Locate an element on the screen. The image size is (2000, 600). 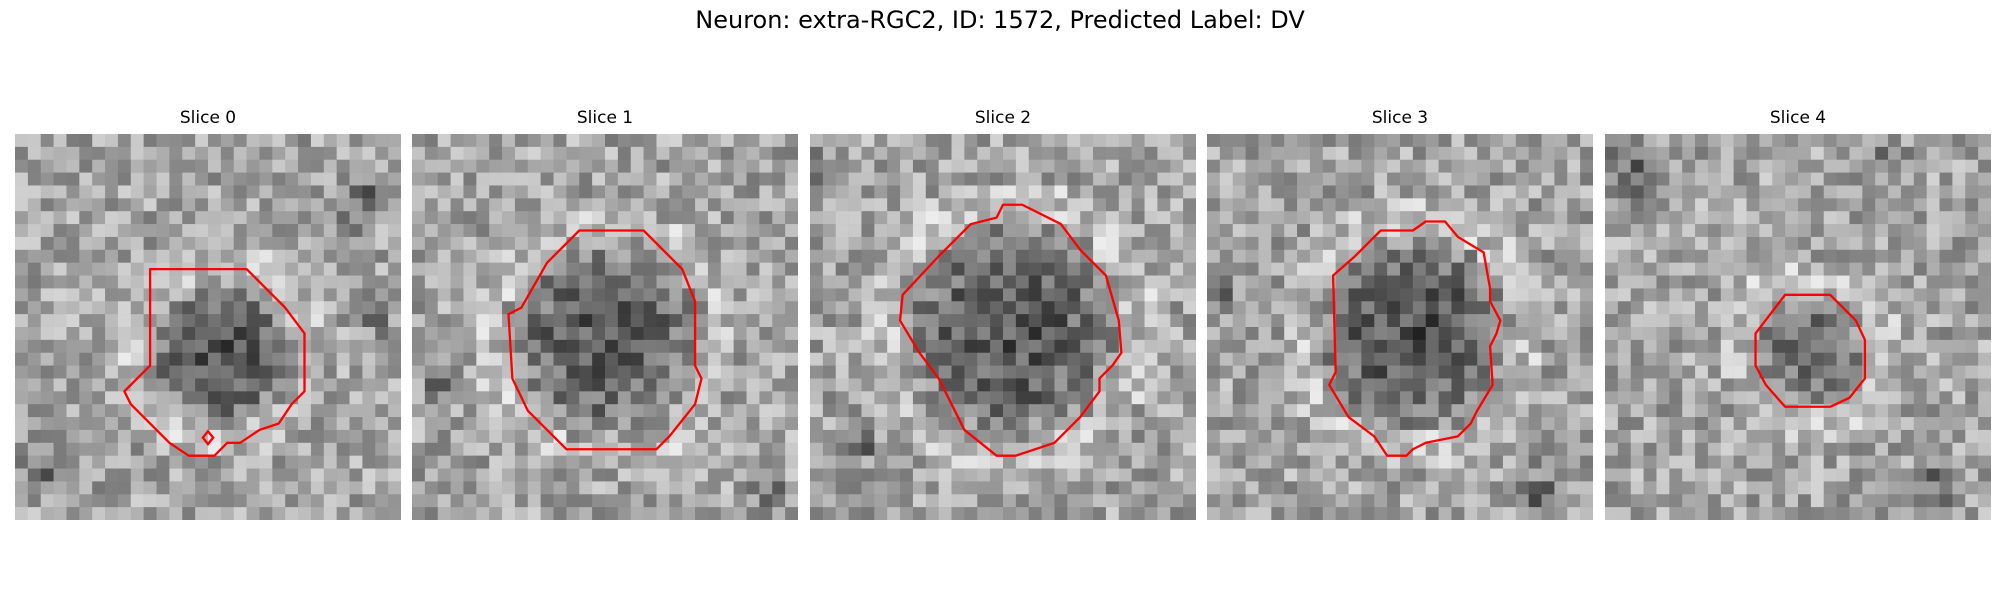
slice-panel-3: Slice 3 is located at coordinates (1400, 318).